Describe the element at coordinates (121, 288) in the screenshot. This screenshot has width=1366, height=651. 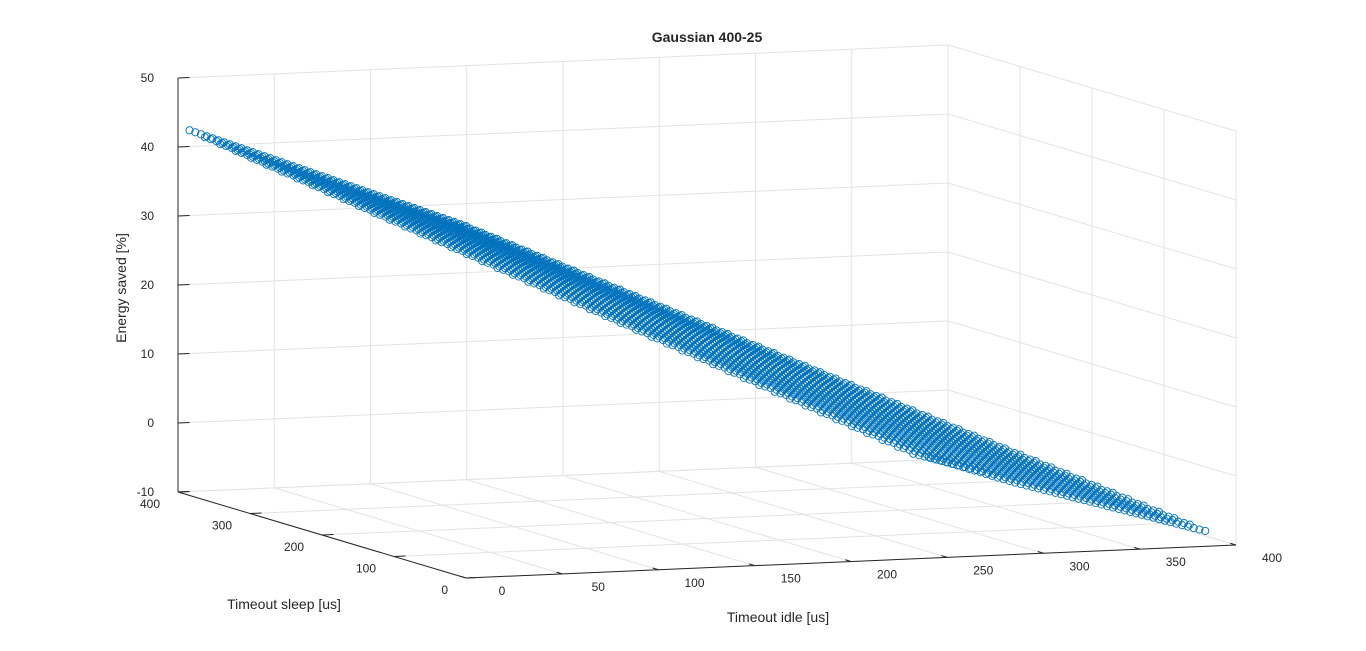
I see `z-axis-label: Energy saved [%]` at that location.